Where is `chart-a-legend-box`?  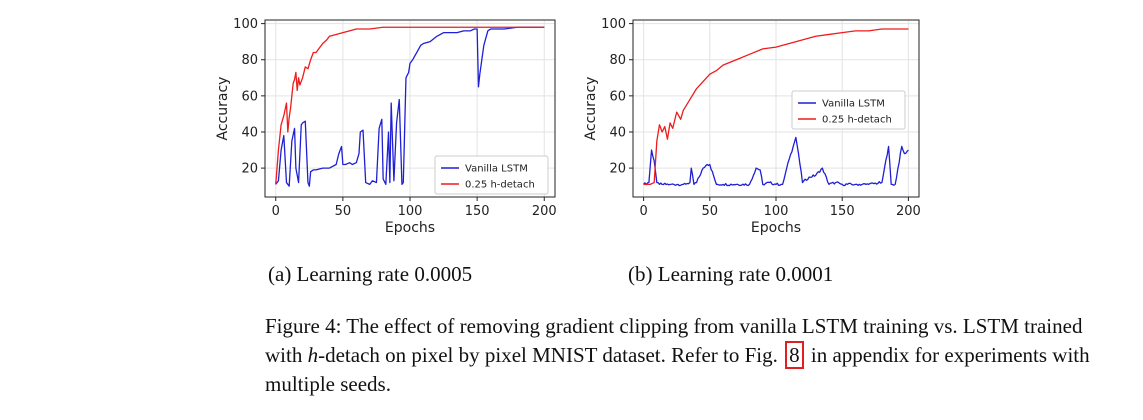
chart-a-legend-box is located at coordinates (491, 175).